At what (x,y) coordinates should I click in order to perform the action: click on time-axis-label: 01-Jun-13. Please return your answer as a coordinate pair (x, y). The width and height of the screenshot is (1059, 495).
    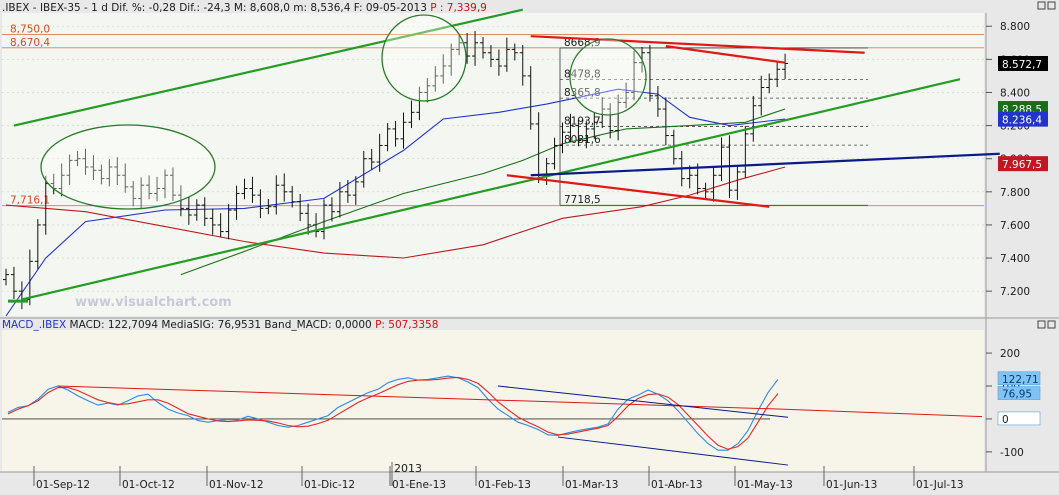
    Looking at the image, I should click on (851, 485).